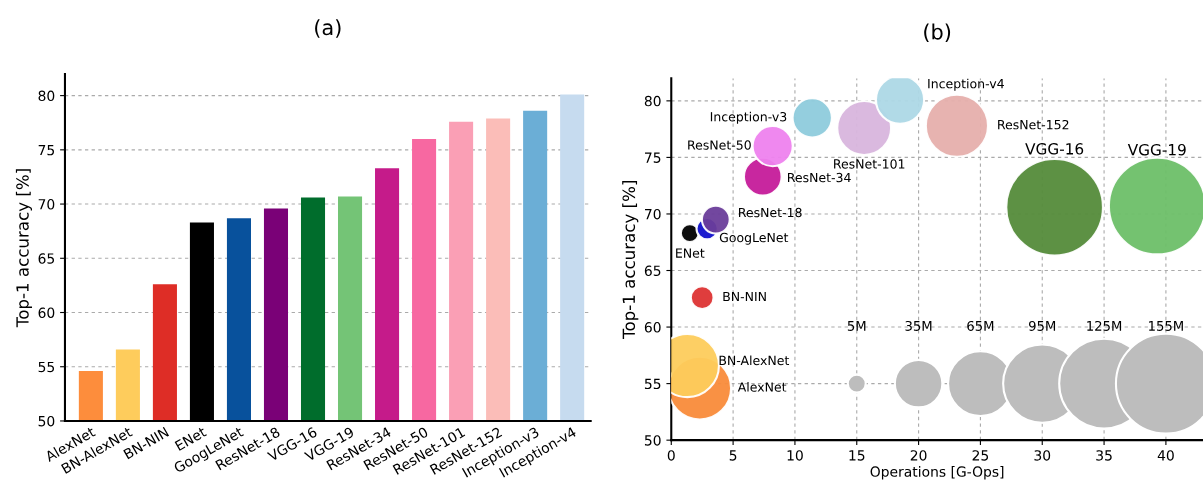  What do you see at coordinates (869, 164) in the screenshot?
I see `series-label: ResNet-101` at bounding box center [869, 164].